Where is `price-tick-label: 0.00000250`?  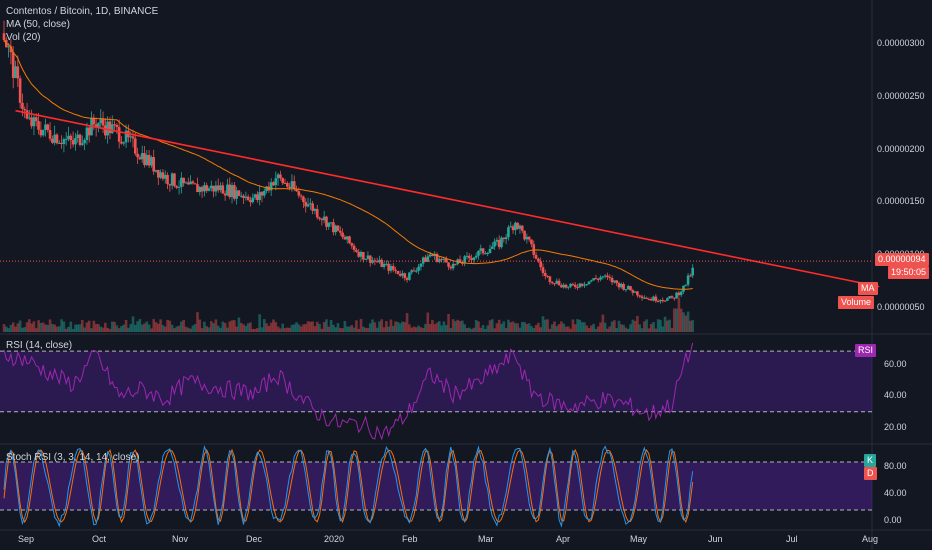
price-tick-label: 0.00000250 is located at coordinates (901, 96).